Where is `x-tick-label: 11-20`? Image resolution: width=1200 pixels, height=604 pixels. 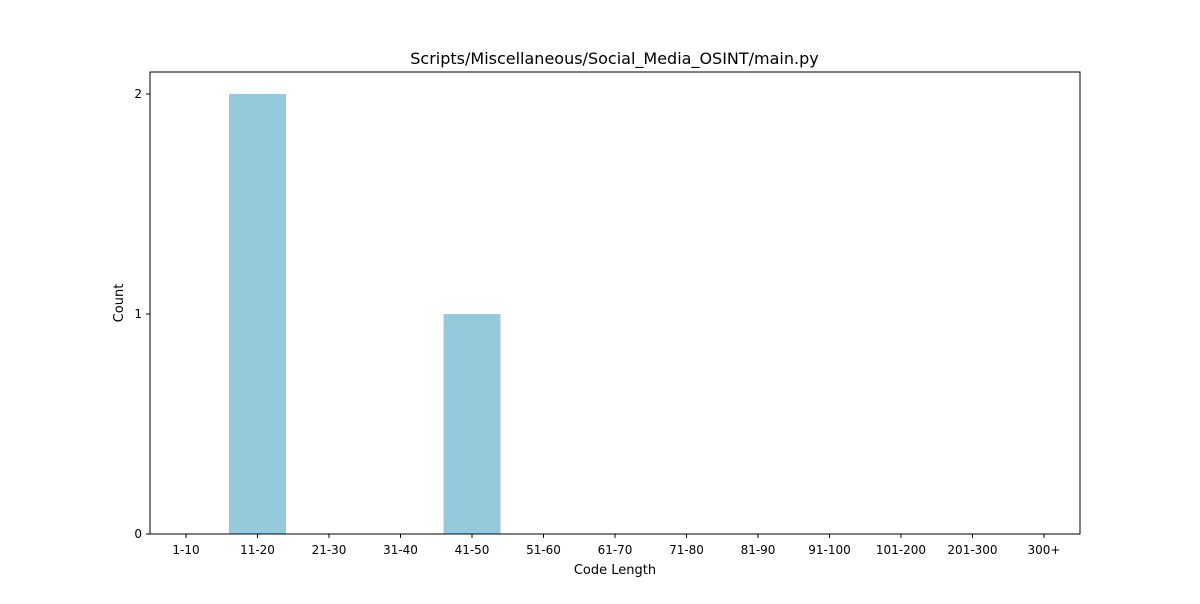 x-tick-label: 11-20 is located at coordinates (257, 550).